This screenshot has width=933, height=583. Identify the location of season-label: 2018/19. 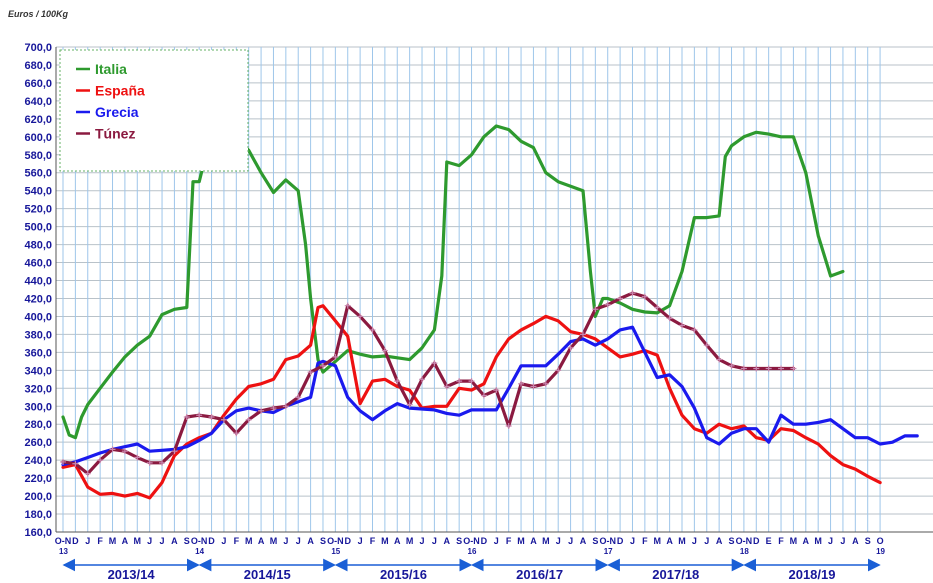
(811, 574).